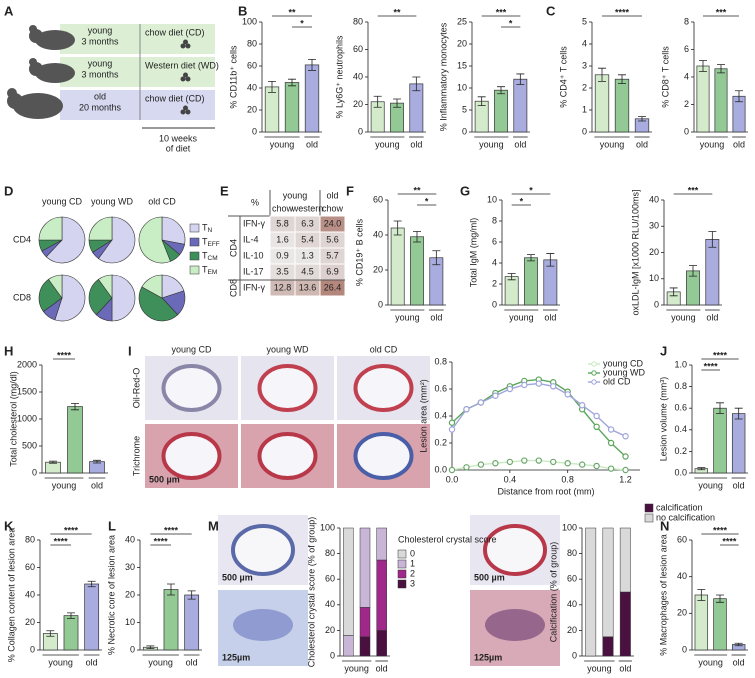 This screenshot has width=755, height=678. Describe the element at coordinates (191, 349) in the screenshot. I see `image-column-label: young CD` at that location.